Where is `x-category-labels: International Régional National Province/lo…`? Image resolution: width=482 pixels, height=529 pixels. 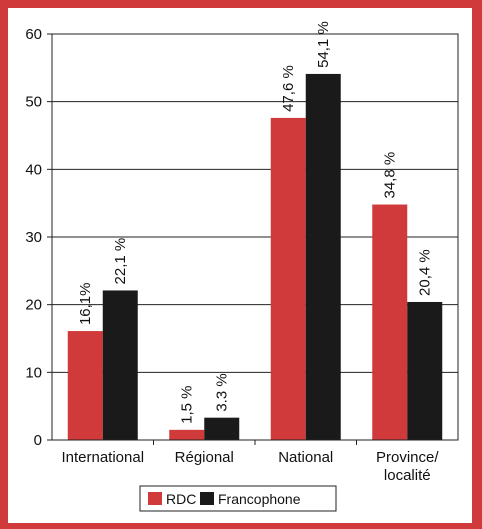 x-category-labels: International Régional National Province/lo… is located at coordinates (250, 466).